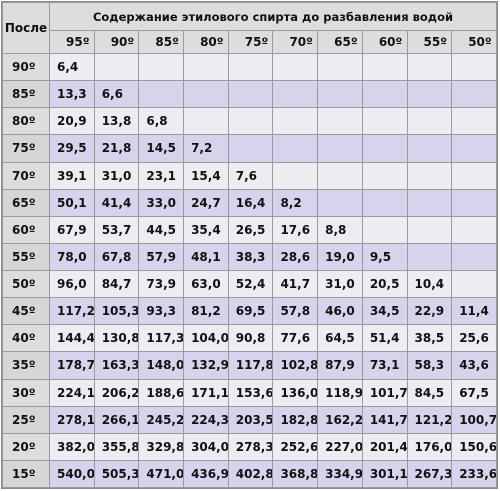 The width and height of the screenshot is (500, 491). What do you see at coordinates (295, 446) in the screenshot?
I see `table-cell: 252,6` at bounding box center [295, 446].